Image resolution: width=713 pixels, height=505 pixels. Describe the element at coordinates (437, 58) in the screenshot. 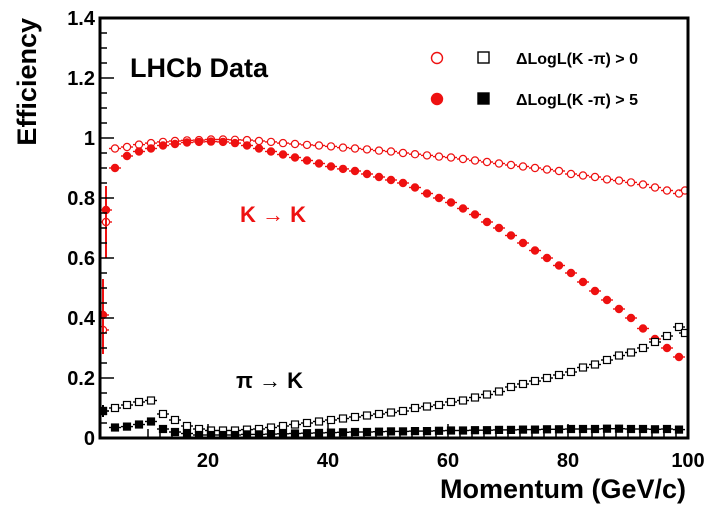

I see `legend-kaon-open-marker` at that location.